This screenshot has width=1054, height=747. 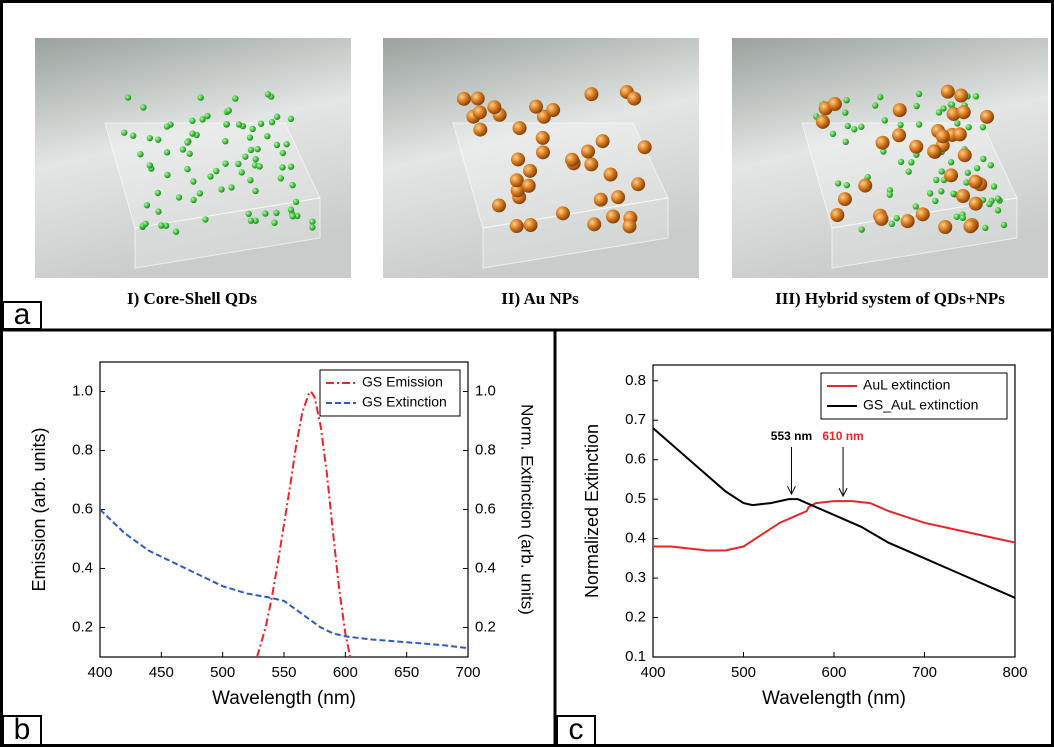 I want to click on arrow-head, so click(x=791, y=490).